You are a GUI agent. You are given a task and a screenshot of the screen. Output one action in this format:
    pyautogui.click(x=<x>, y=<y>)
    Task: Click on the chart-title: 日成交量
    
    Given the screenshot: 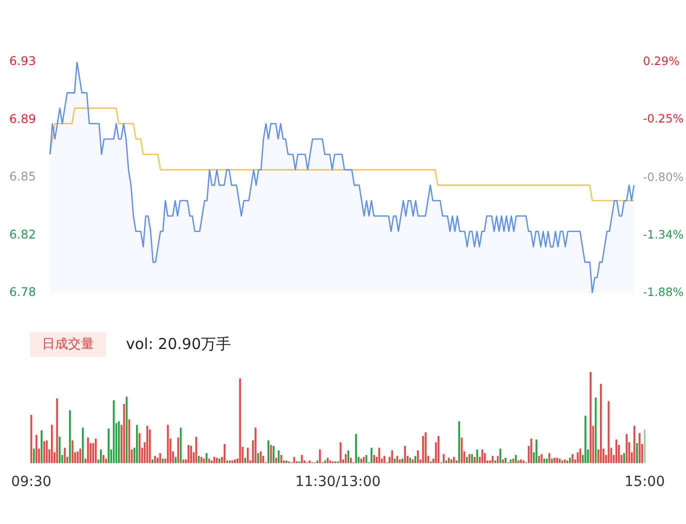 What is the action you would take?
    pyautogui.click(x=68, y=344)
    